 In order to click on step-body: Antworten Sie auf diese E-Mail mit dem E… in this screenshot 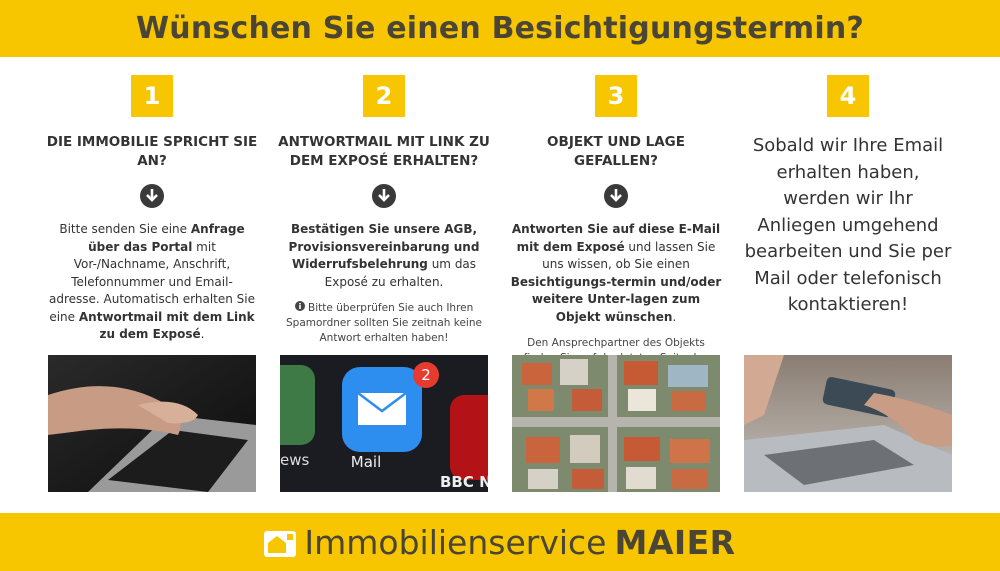, I will do `click(616, 273)`.